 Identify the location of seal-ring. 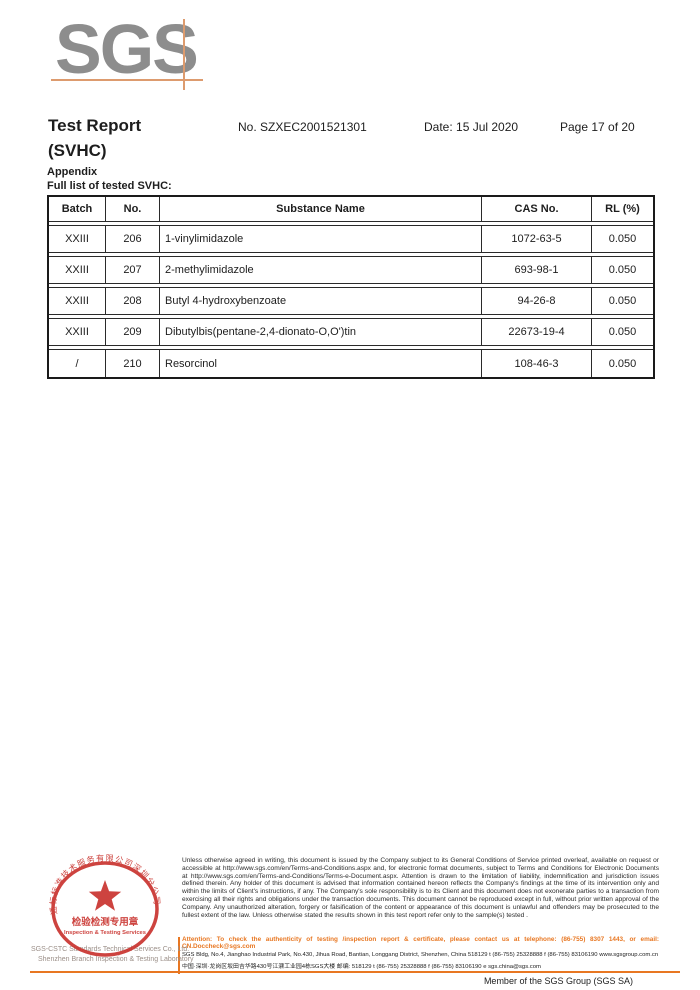
(105, 909).